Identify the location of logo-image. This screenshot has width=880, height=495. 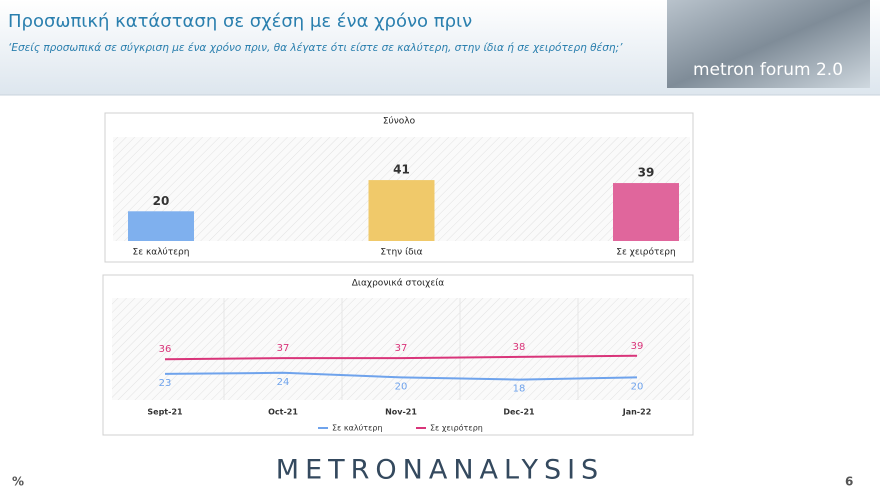
(768, 44).